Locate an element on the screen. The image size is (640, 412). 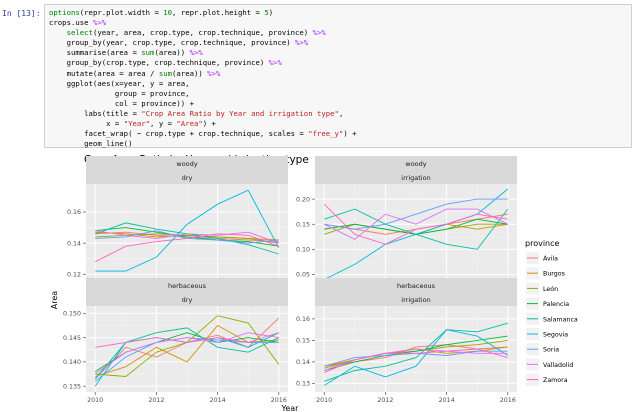
series-line-soria is located at coordinates (416, 214).